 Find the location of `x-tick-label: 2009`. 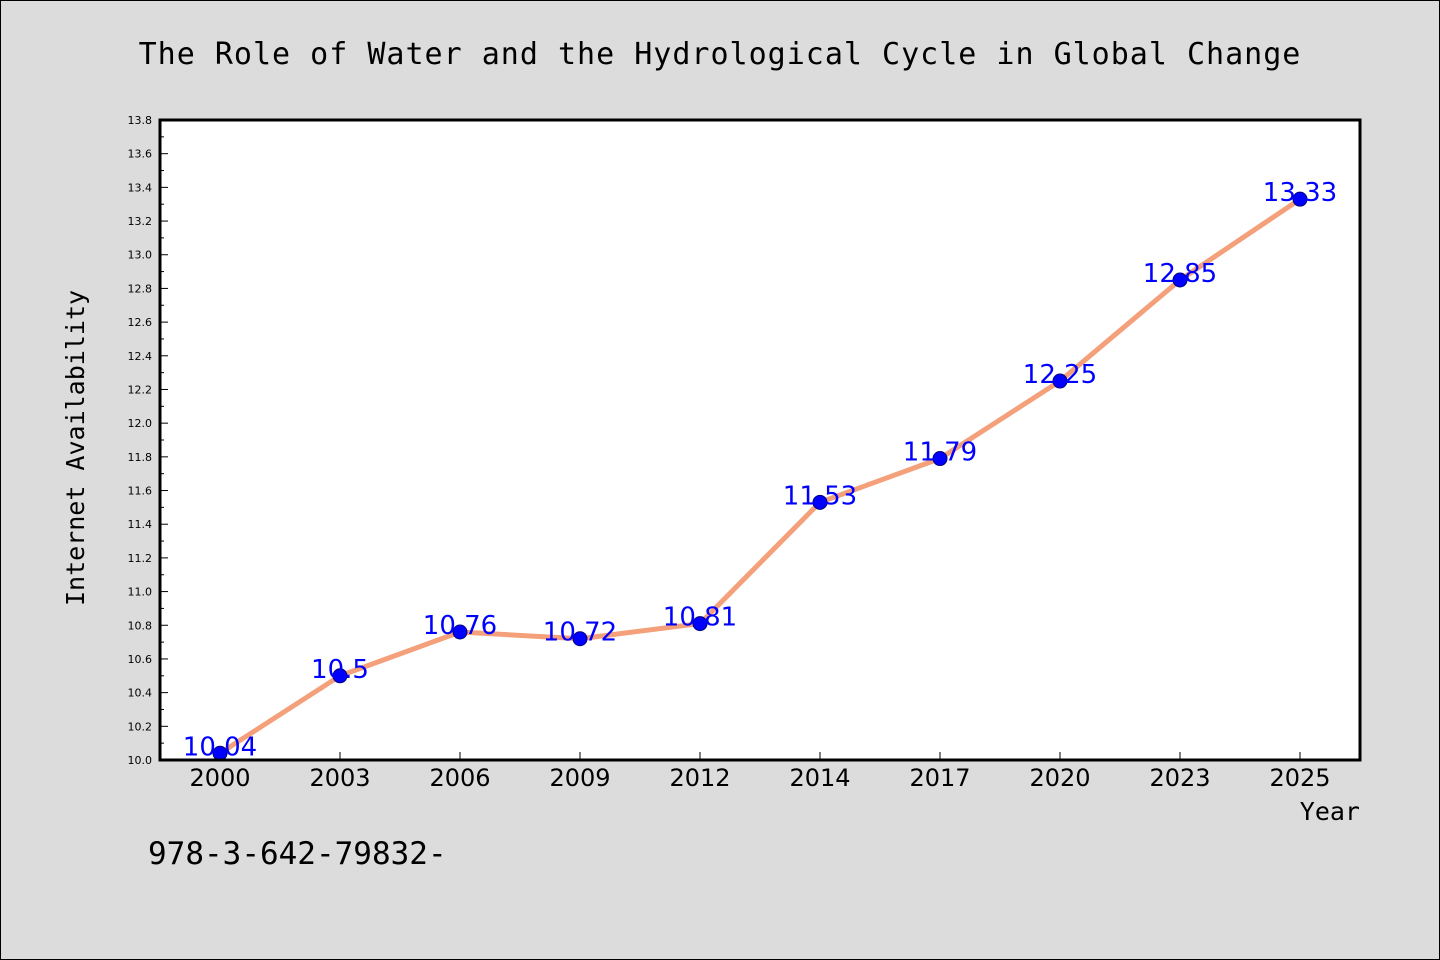

x-tick-label: 2009 is located at coordinates (579, 778).